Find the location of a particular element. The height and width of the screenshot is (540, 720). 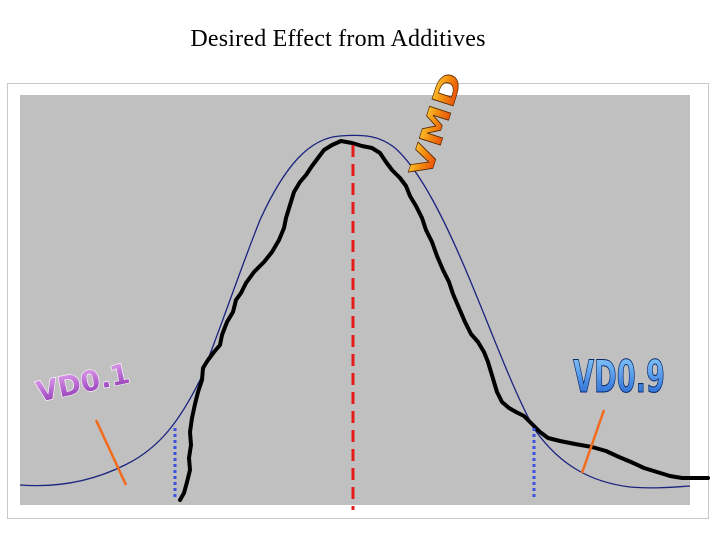

vd09-label: VD0.9 is located at coordinates (619, 377).